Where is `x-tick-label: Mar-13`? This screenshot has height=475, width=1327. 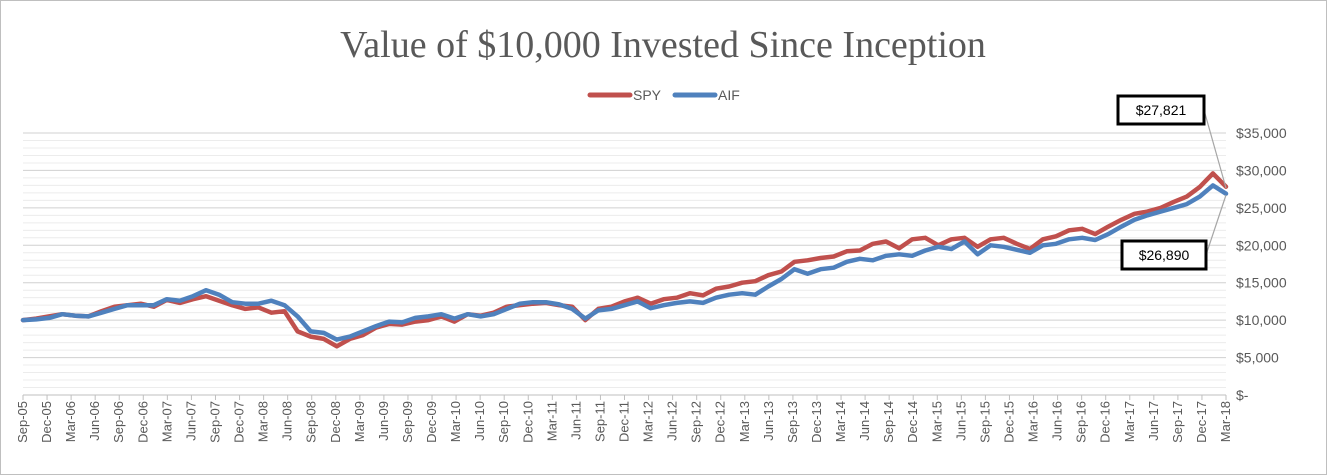
x-tick-label: Mar-13 is located at coordinates (744, 421).